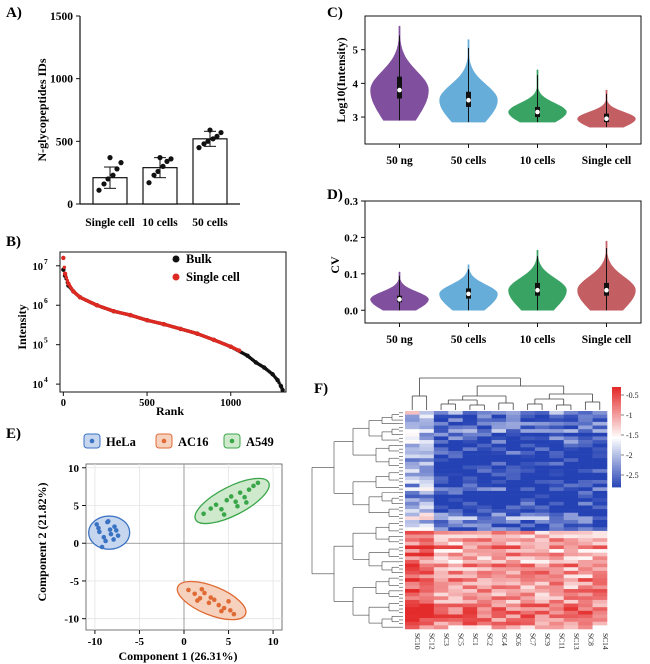 This screenshot has width=650, height=664. I want to click on x-tick-label-e: 5, so click(229, 642).